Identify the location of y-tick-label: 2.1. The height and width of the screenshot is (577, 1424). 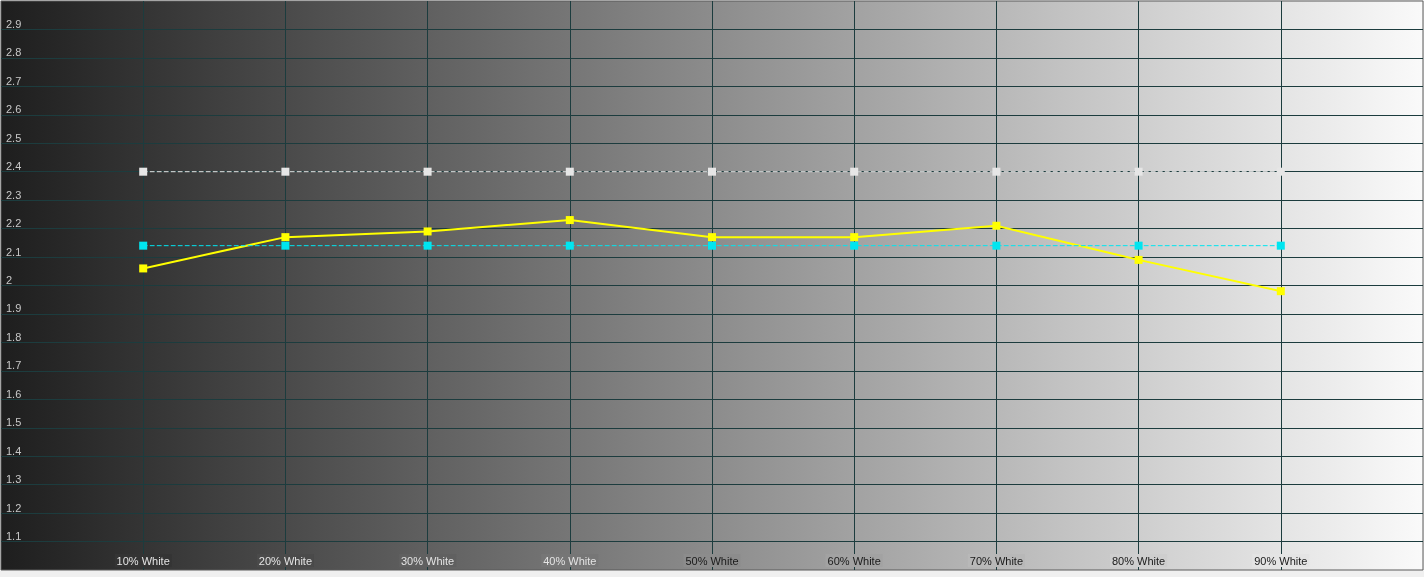
(14, 251).